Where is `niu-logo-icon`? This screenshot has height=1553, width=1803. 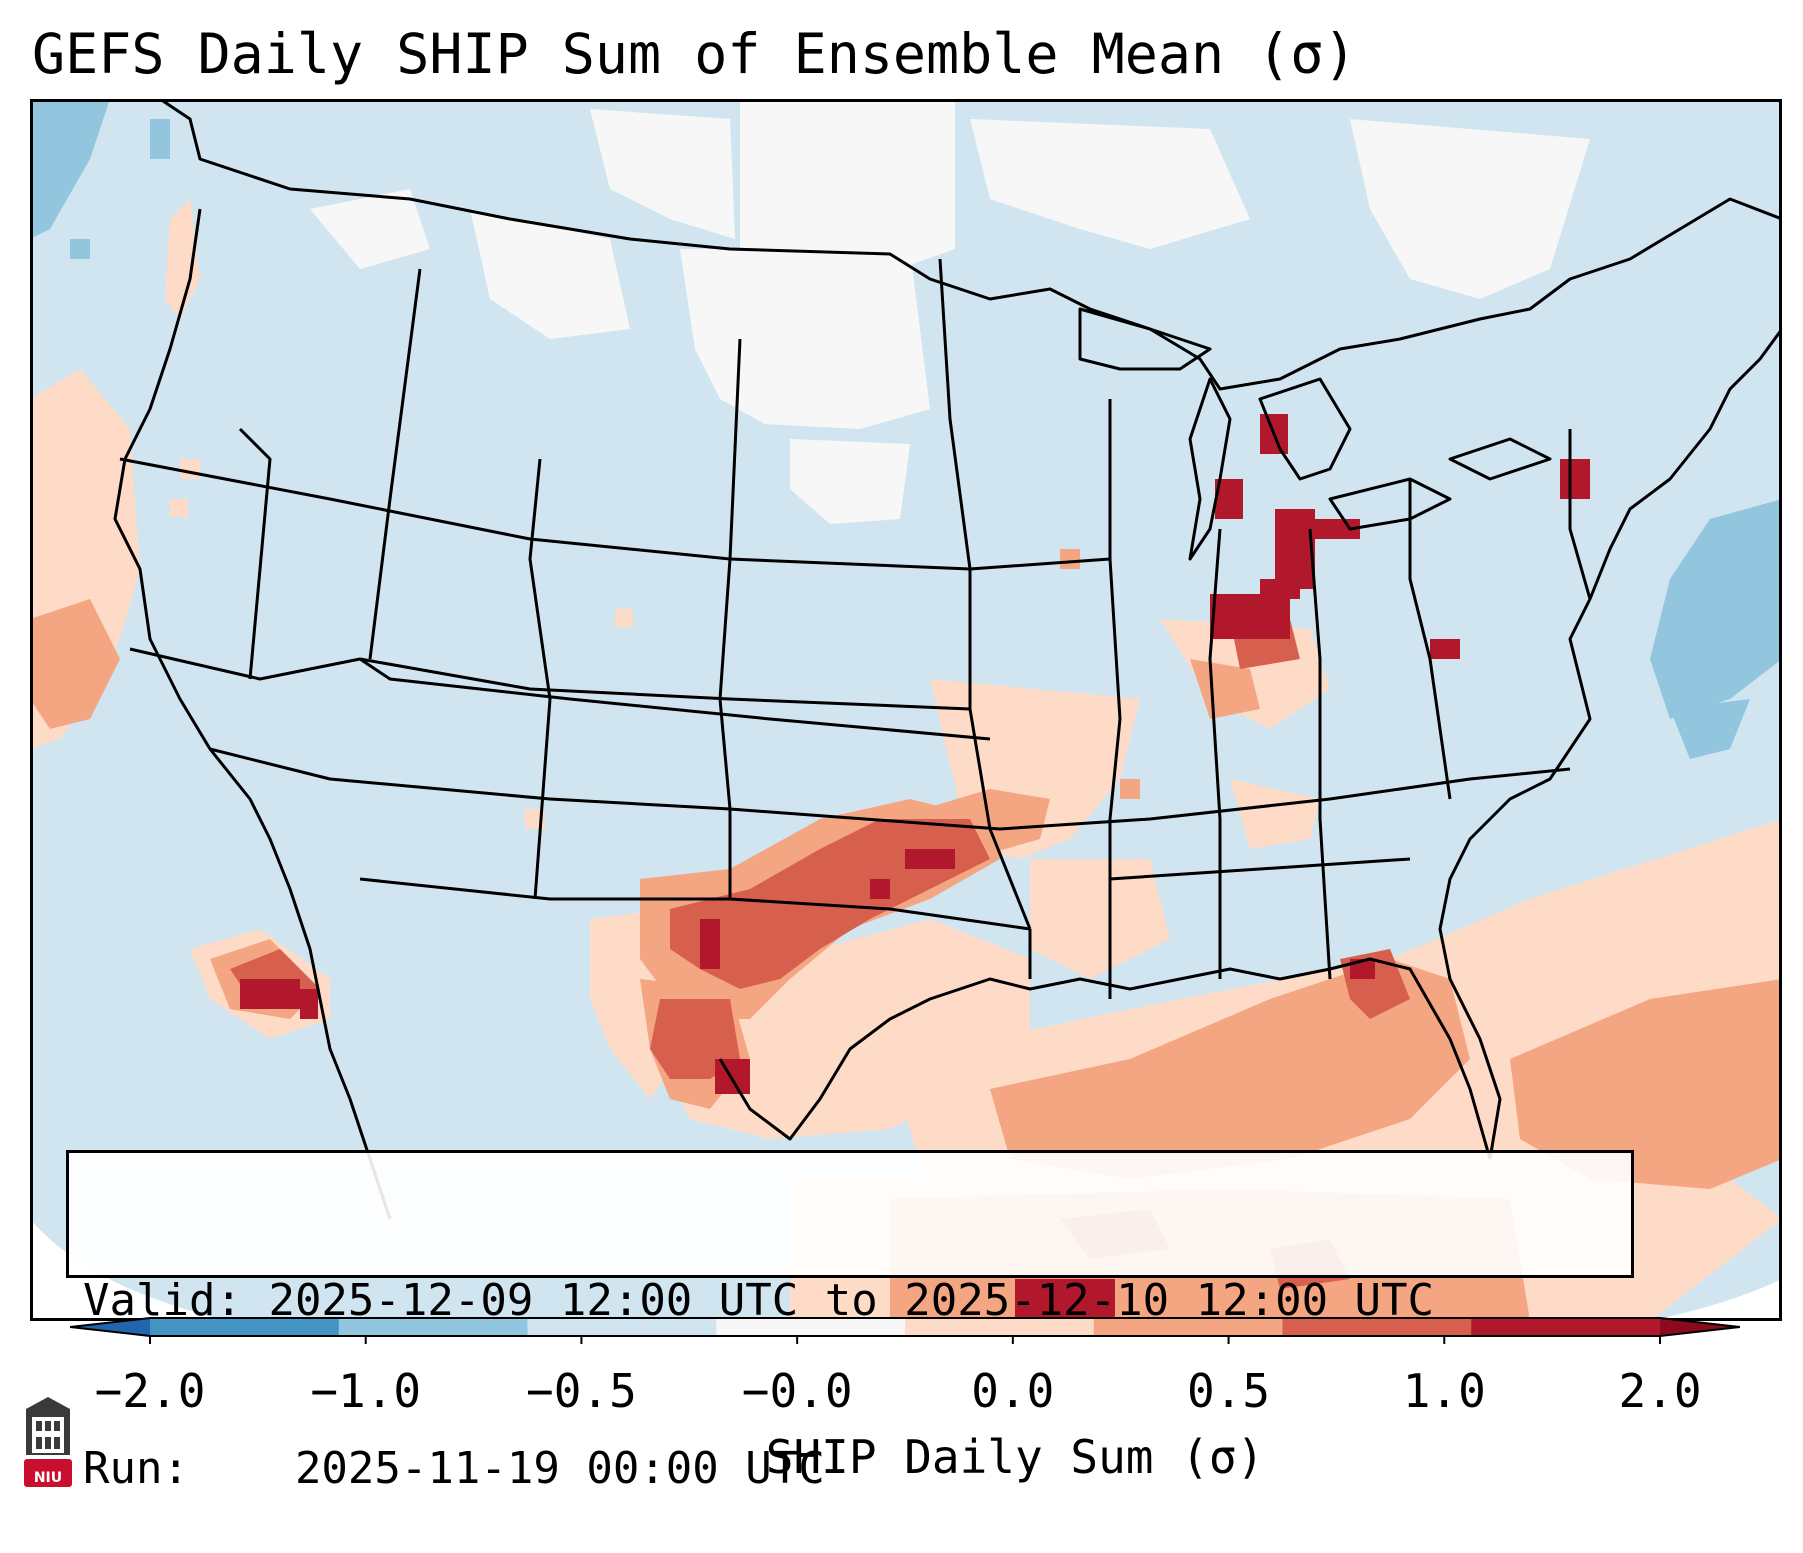 niu-logo-icon is located at coordinates (48, 1442).